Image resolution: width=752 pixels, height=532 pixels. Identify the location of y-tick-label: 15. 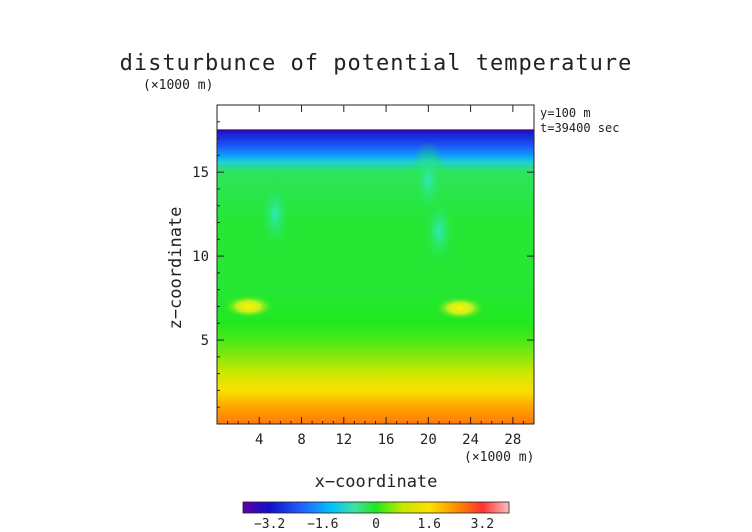
(200, 173).